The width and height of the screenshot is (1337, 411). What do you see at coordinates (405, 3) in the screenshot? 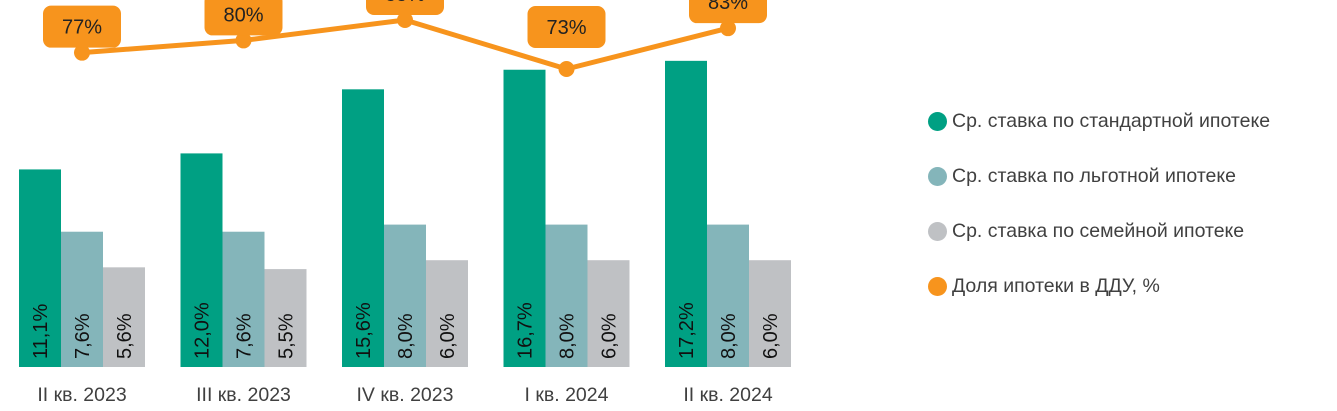
I see `share-data-label: 85%` at bounding box center [405, 3].